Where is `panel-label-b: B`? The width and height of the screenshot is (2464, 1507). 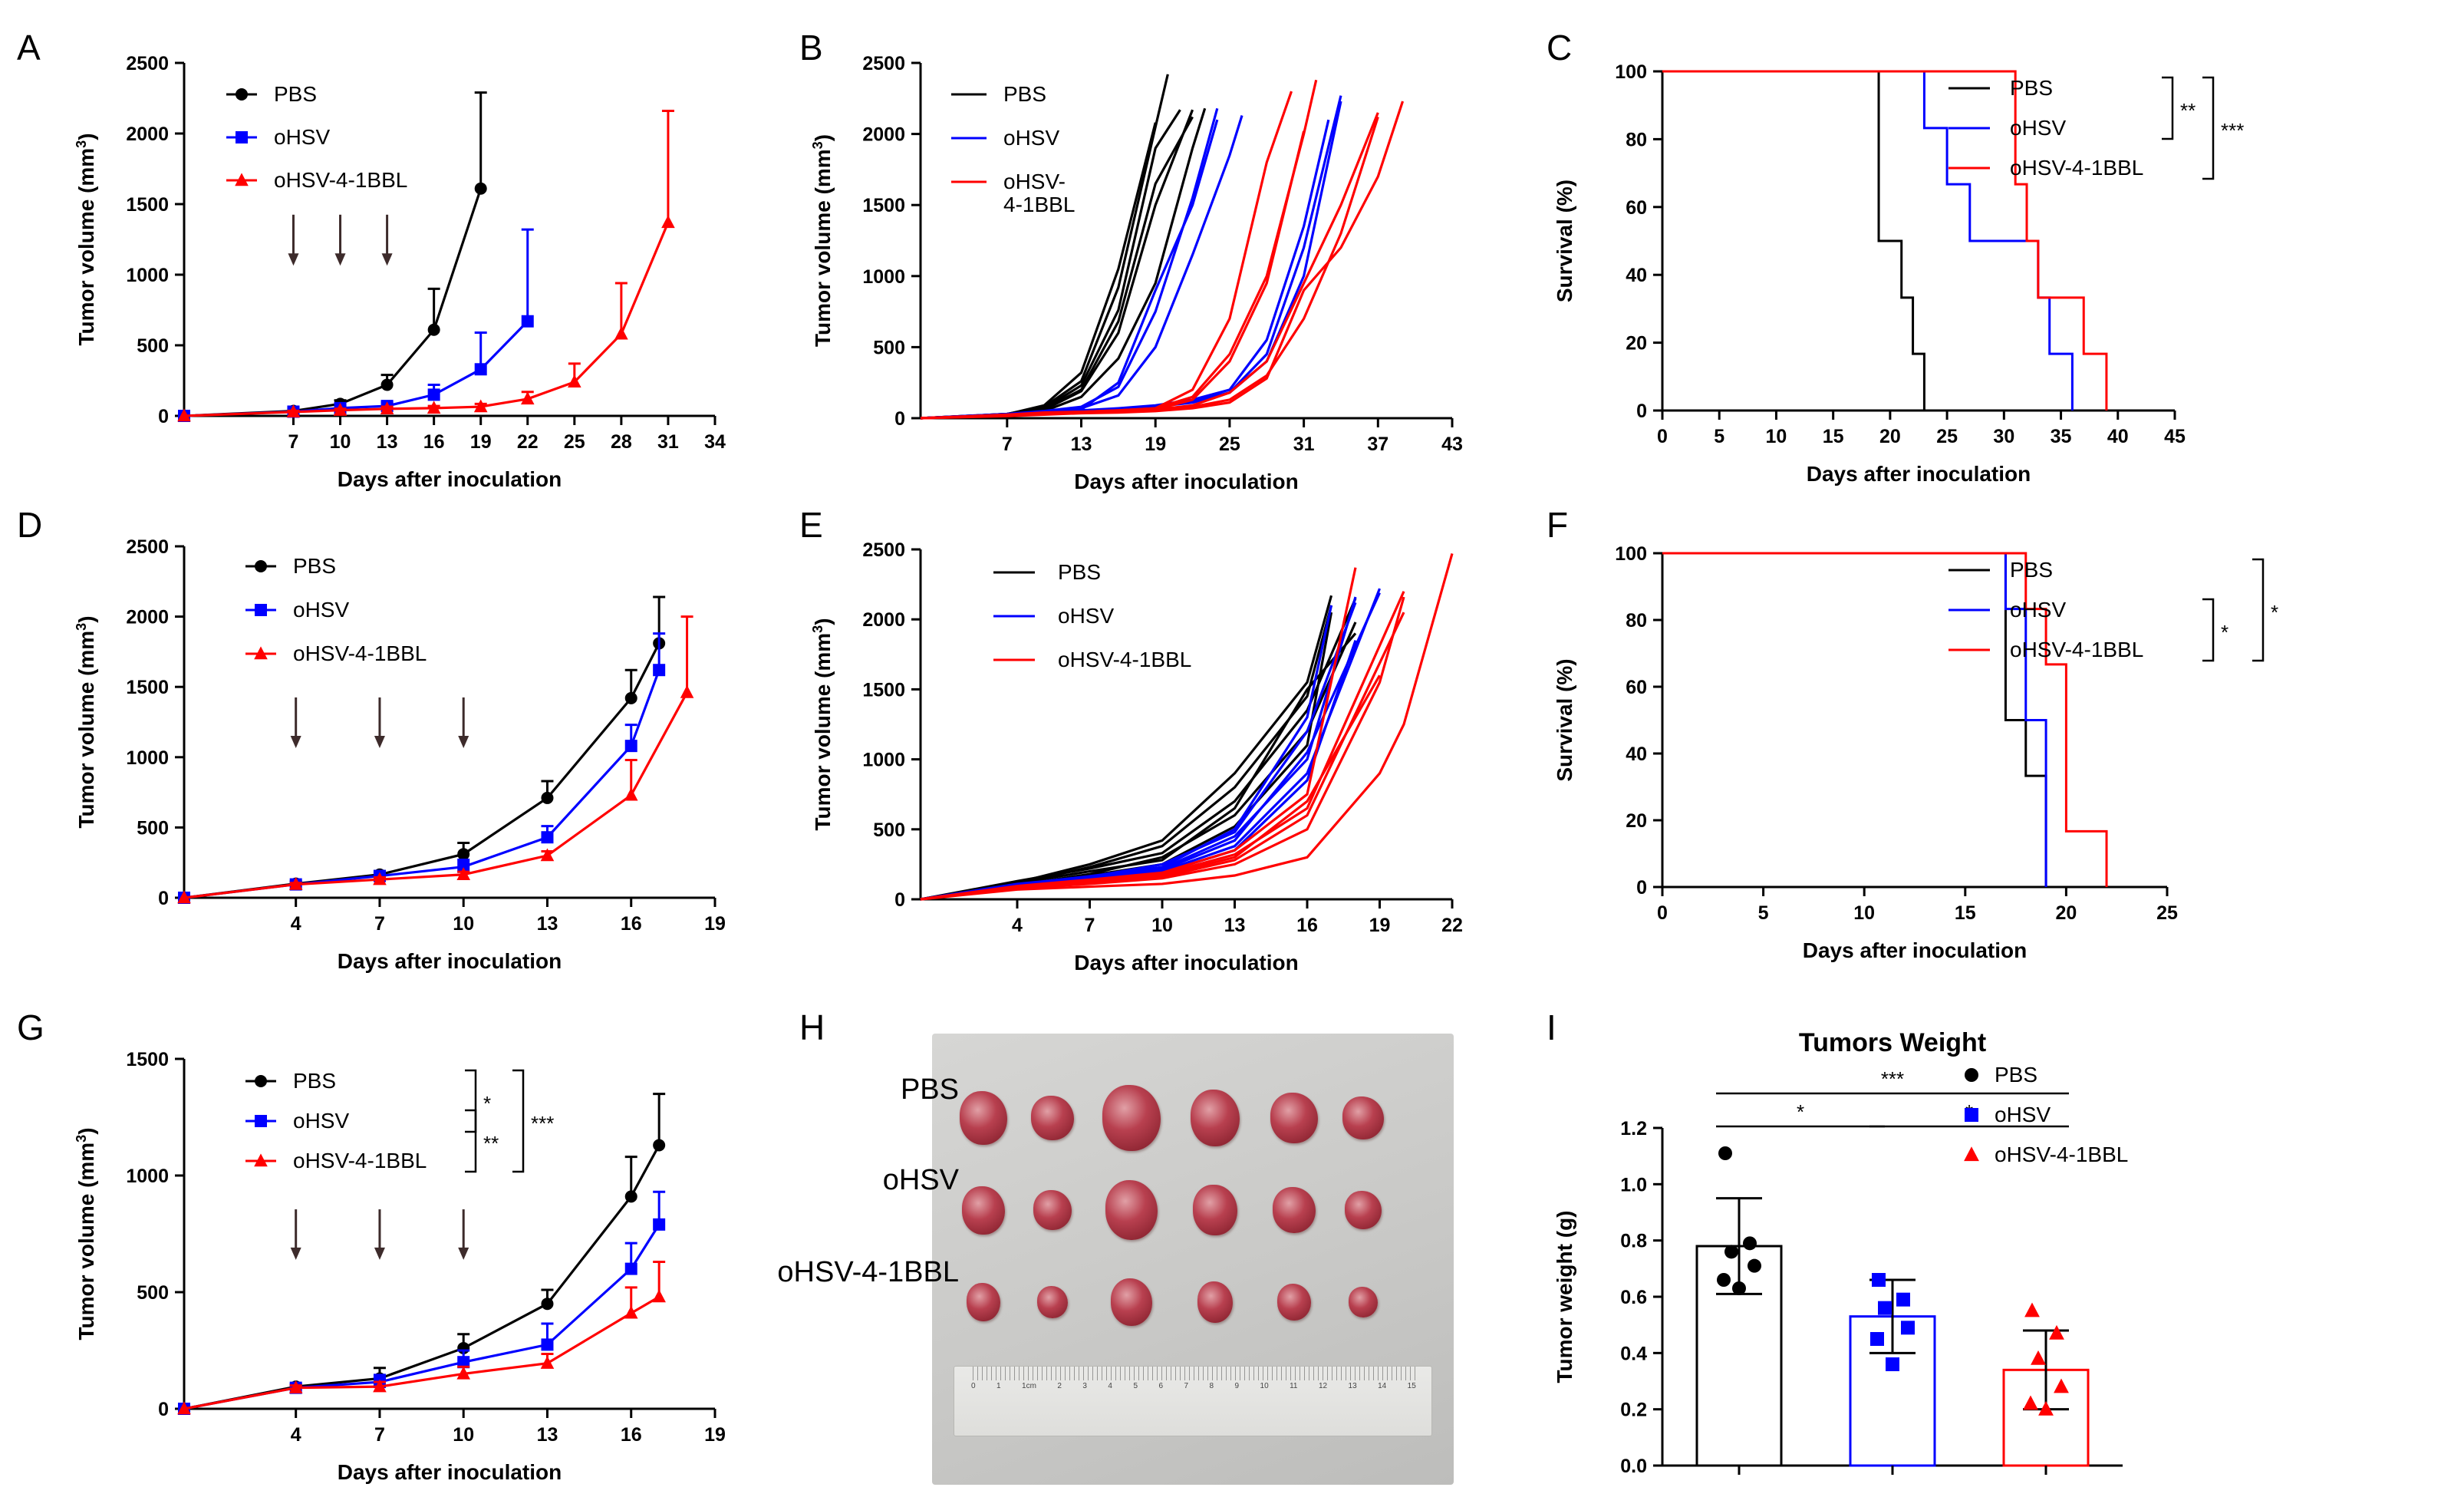
panel-label-b: B is located at coordinates (811, 48).